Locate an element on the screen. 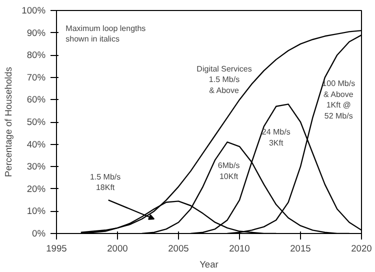 The height and width of the screenshot is (272, 375). y-axis-title: Percentage of Households is located at coordinates (9, 121).